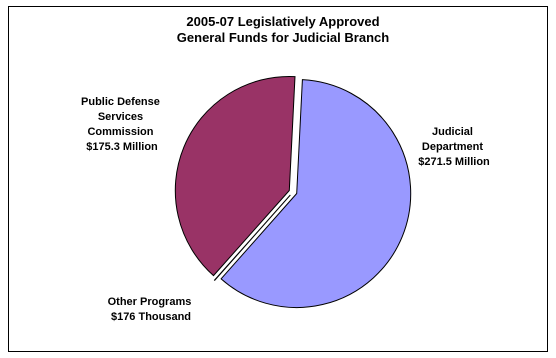 The width and height of the screenshot is (556, 358). What do you see at coordinates (252, 238) in the screenshot?
I see `pie-slice-other-programs` at bounding box center [252, 238].